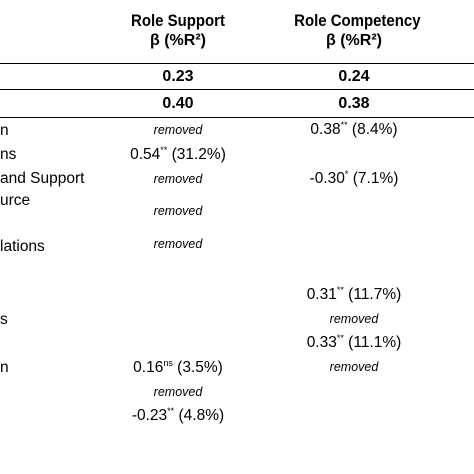 The image size is (474, 474). I want to click on summary-row-1-col2: 0.24, so click(354, 76).